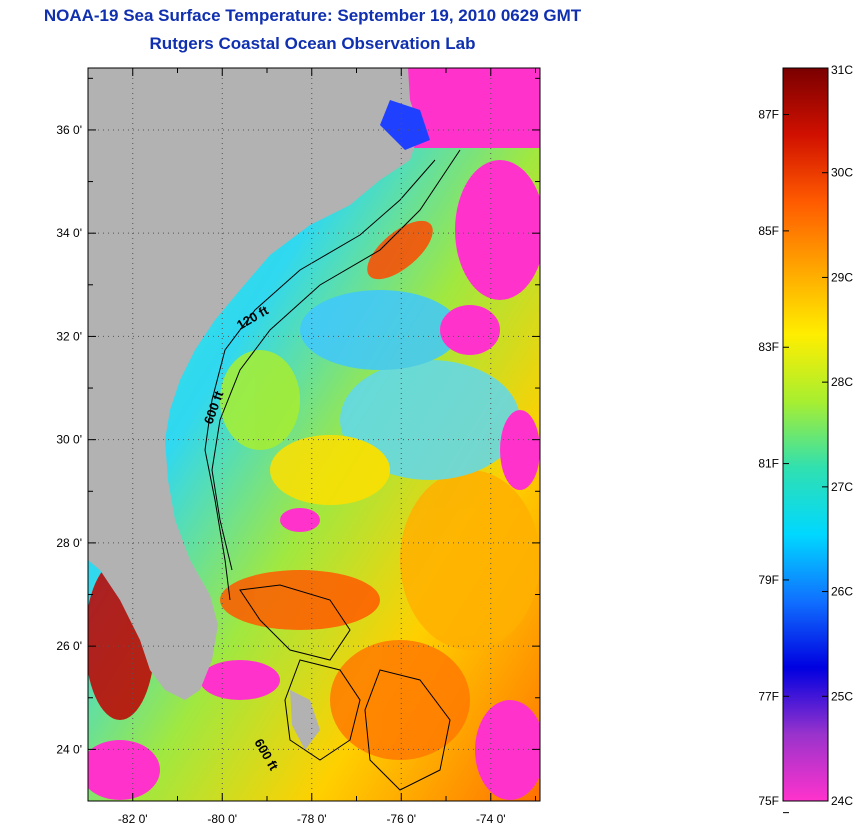 This screenshot has width=865, height=832. What do you see at coordinates (69, 749) in the screenshot?
I see `lat-tick-label: 24 0'` at bounding box center [69, 749].